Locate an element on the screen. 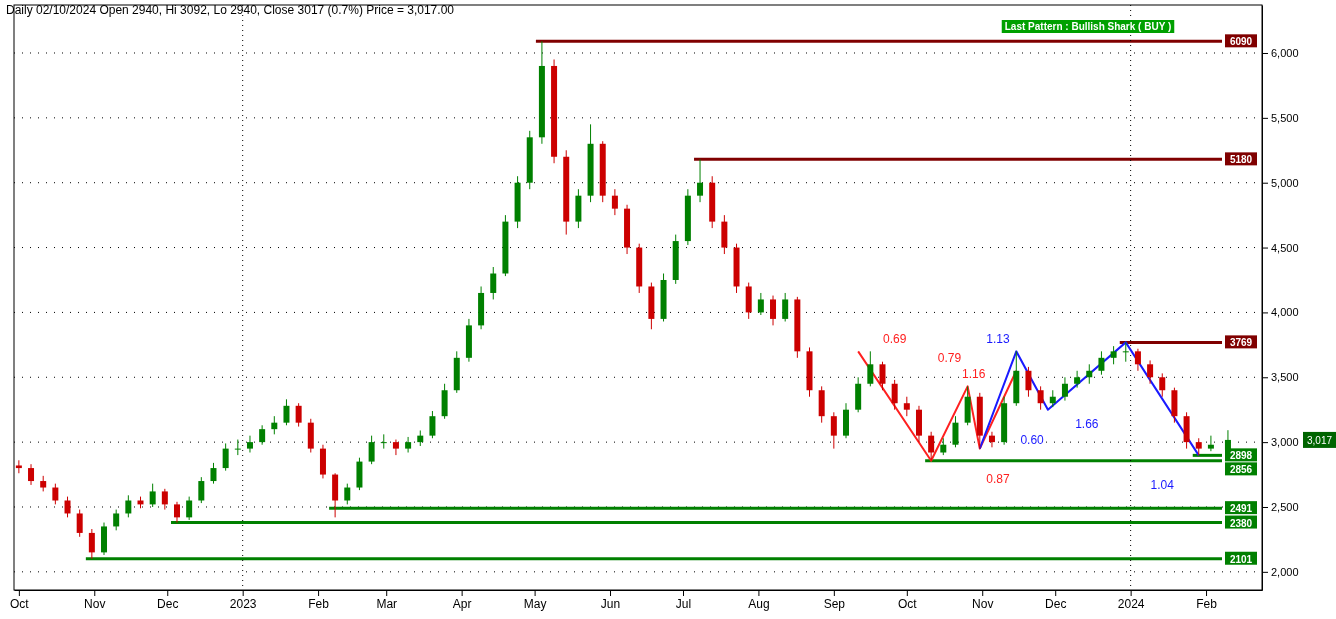  y-tick-label: 2,000 is located at coordinates (1285, 571).